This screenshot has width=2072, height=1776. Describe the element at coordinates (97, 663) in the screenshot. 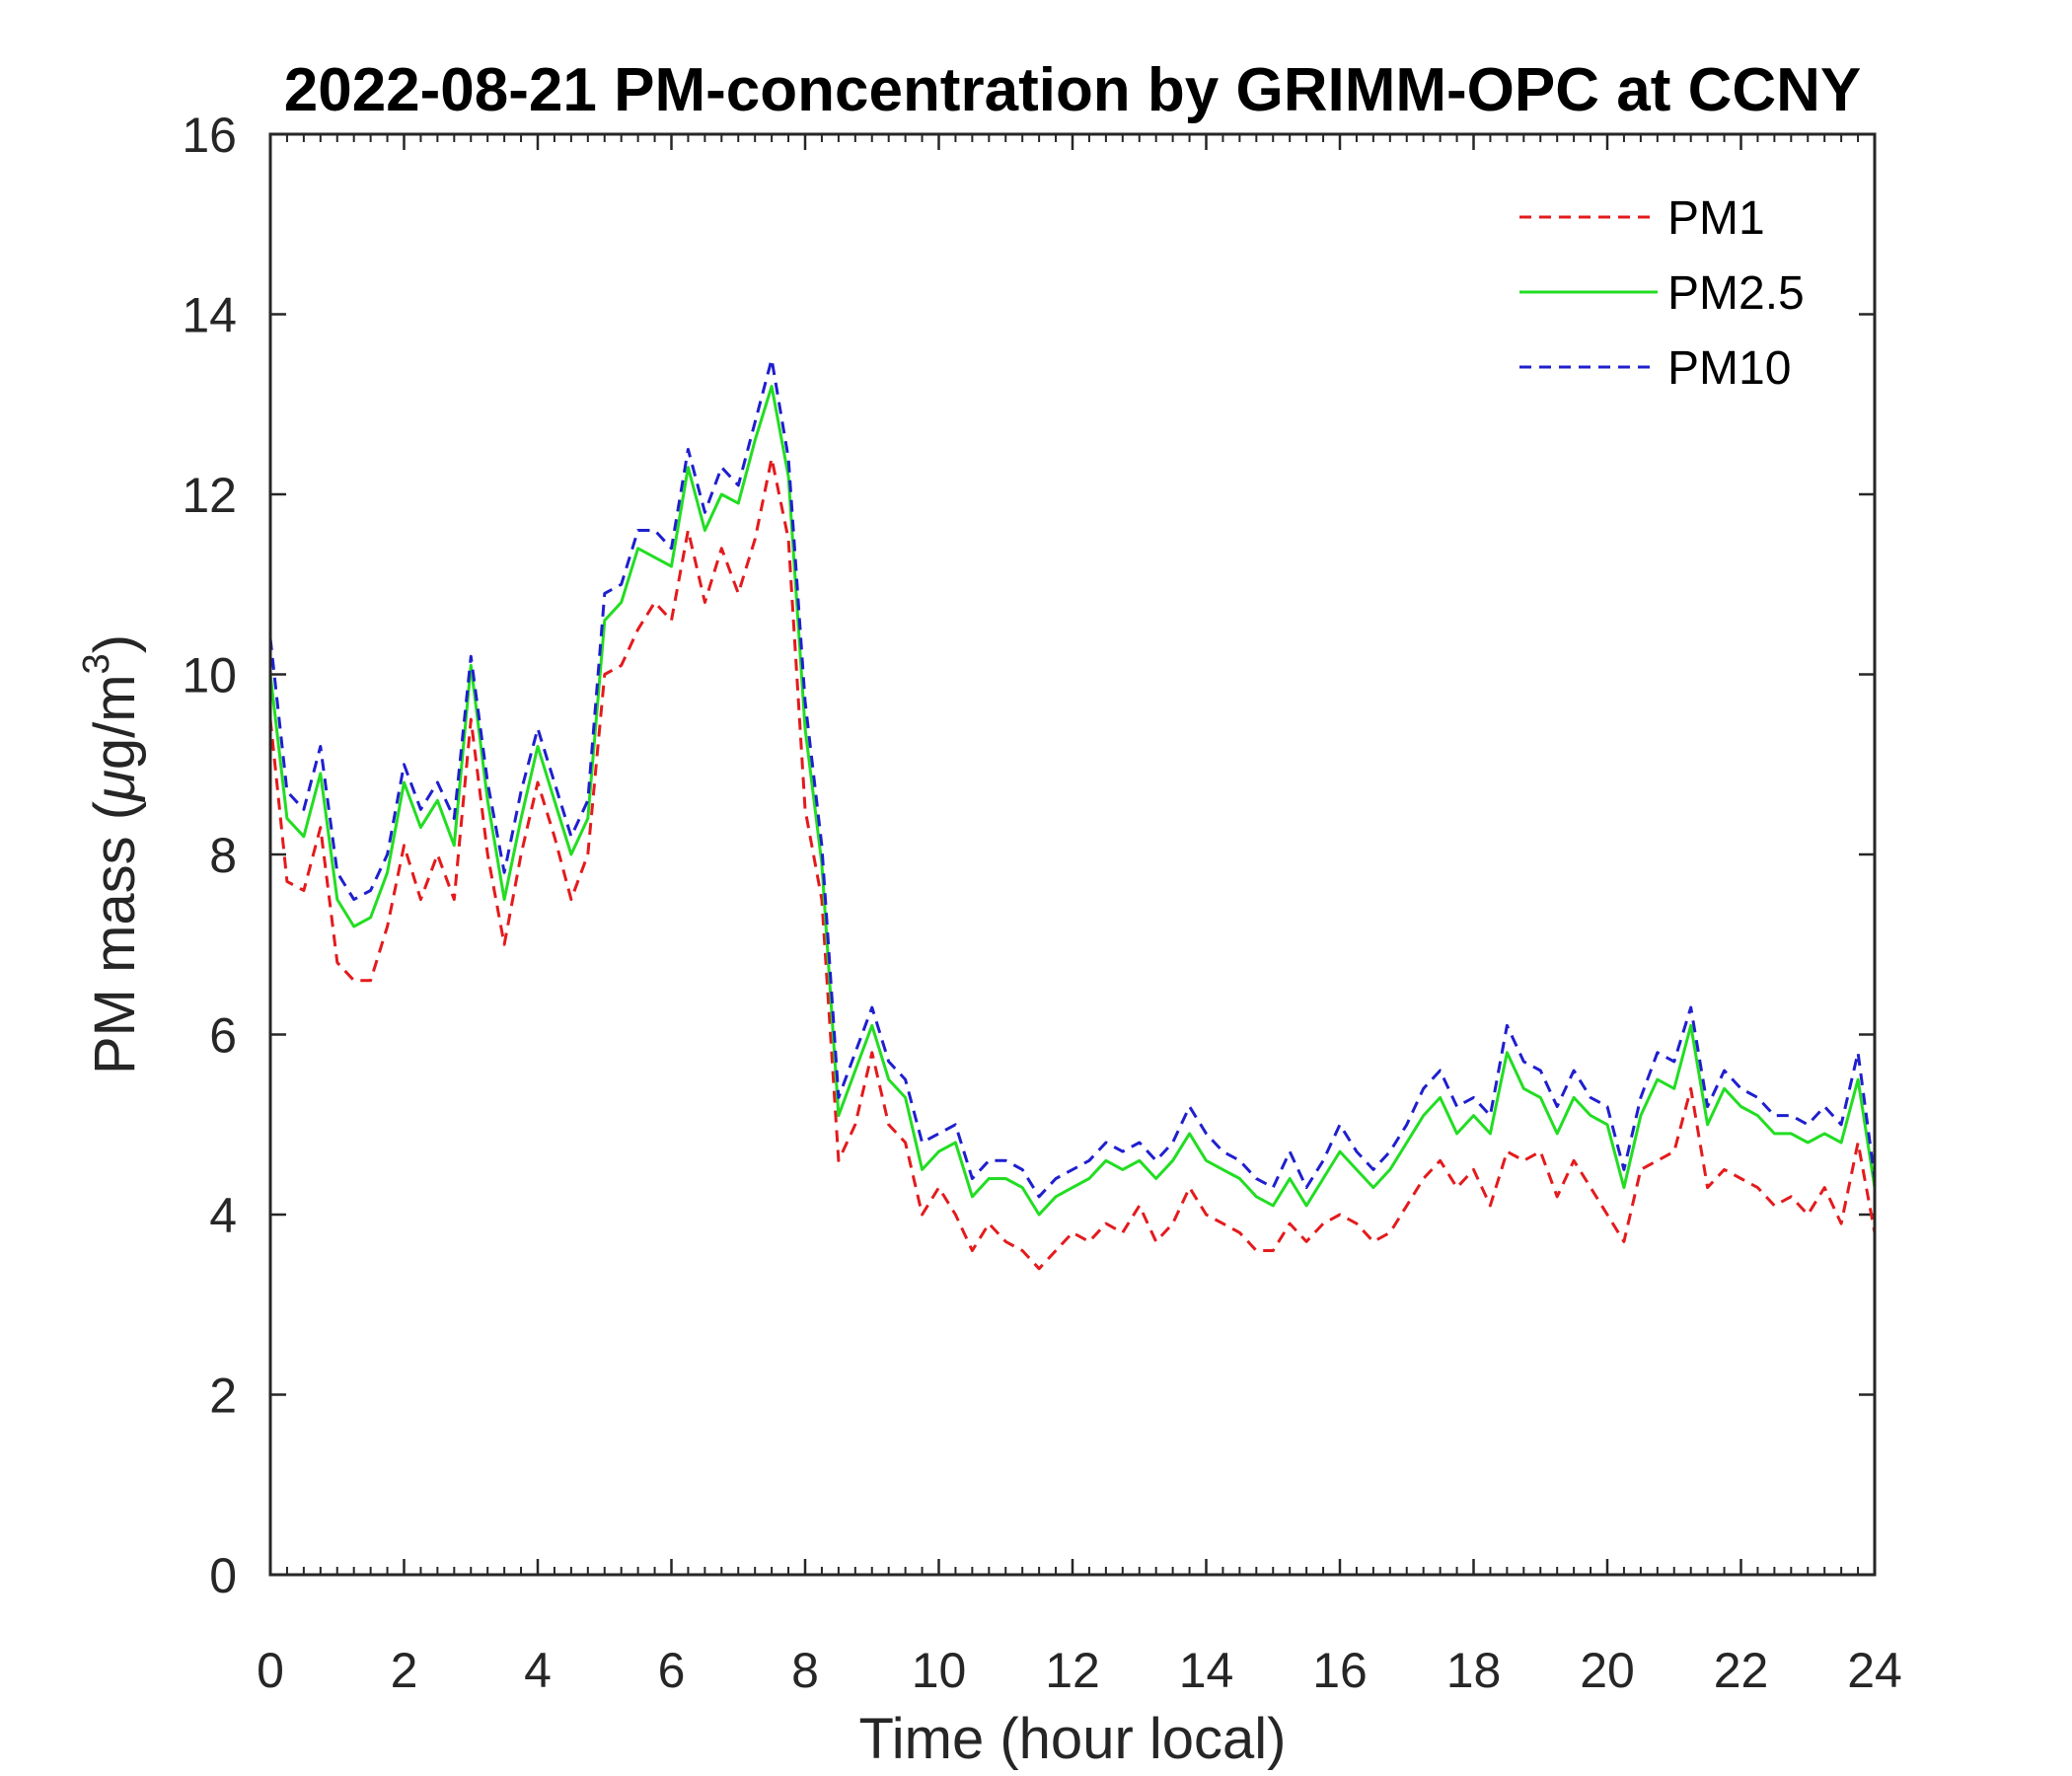

I see `y-axis-title-exponent: 3` at that location.